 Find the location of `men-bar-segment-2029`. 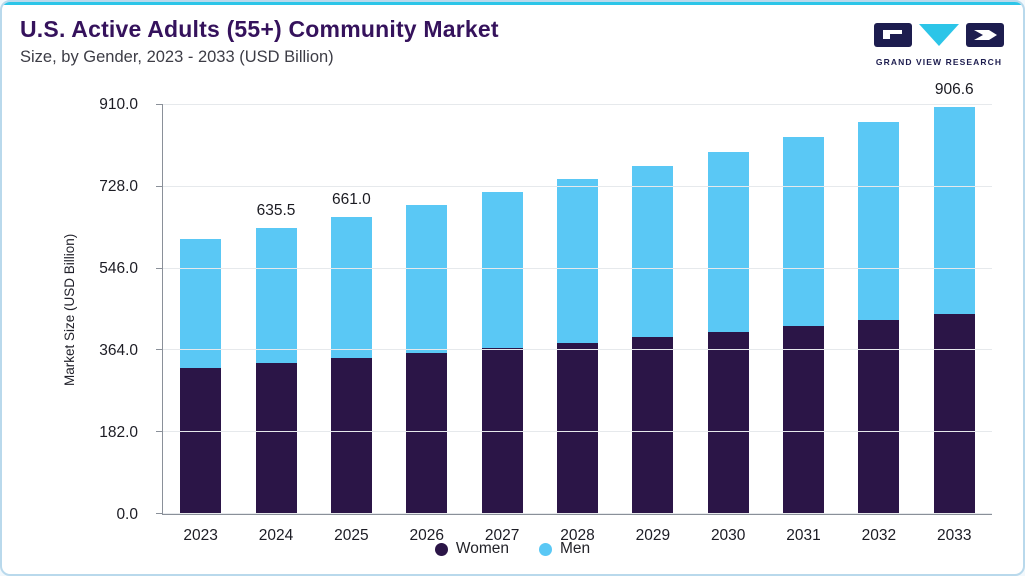

men-bar-segment-2029 is located at coordinates (653, 251).